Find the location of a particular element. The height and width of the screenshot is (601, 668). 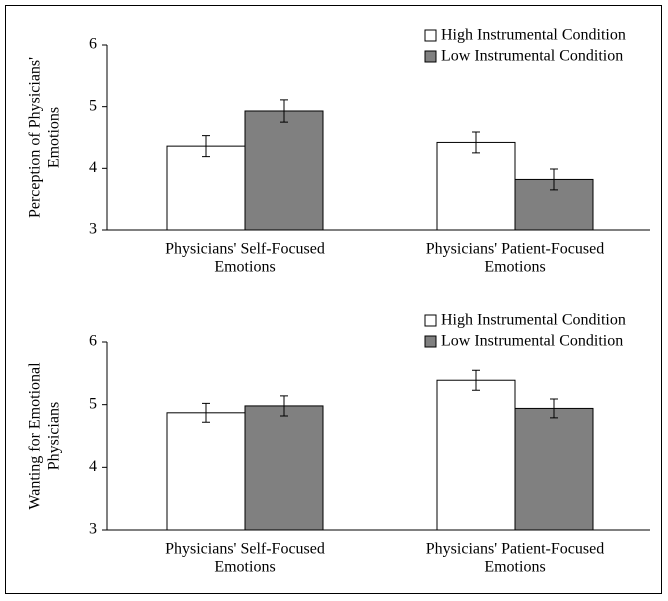

y-axis-label: Physicians is located at coordinates (54, 436).